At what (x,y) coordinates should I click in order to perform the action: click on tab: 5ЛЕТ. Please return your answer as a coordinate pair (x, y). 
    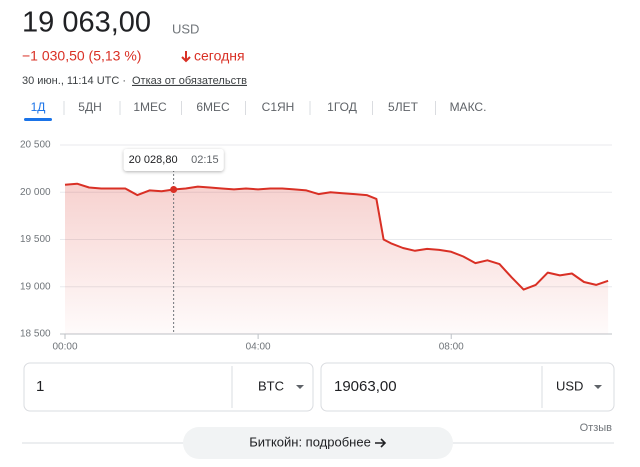
    Looking at the image, I should click on (403, 107).